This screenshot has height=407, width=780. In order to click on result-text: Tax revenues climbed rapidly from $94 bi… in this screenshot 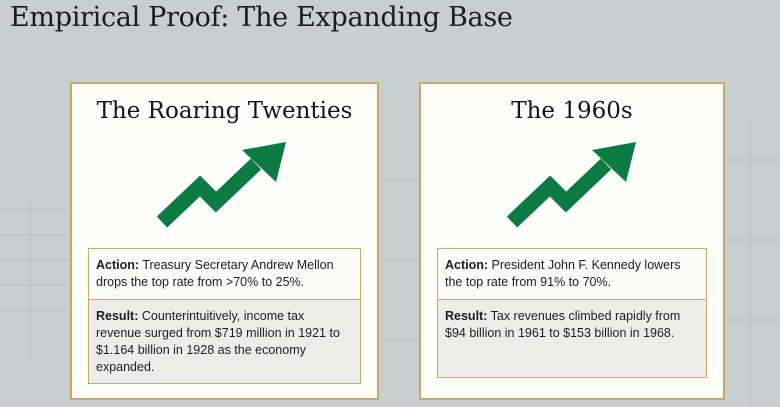, I will do `click(563, 324)`.